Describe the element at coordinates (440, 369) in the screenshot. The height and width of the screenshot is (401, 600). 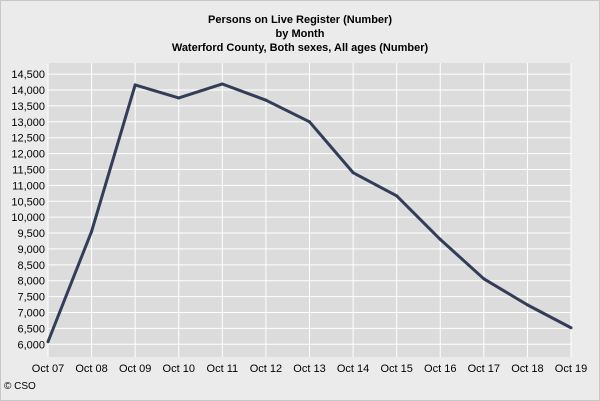
I see `x-tick-label: Oct 16` at that location.